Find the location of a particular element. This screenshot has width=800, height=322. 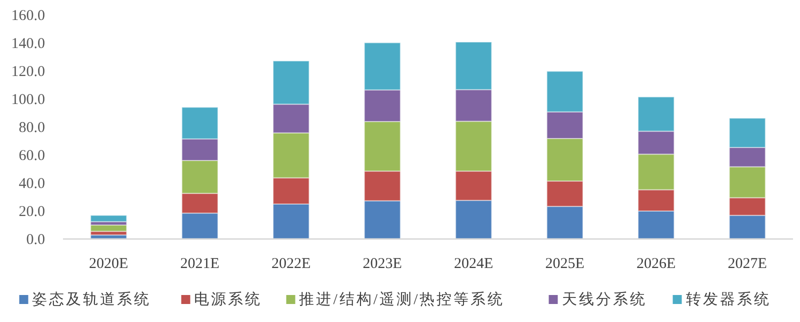

x-tick-label: 2021E is located at coordinates (200, 264).